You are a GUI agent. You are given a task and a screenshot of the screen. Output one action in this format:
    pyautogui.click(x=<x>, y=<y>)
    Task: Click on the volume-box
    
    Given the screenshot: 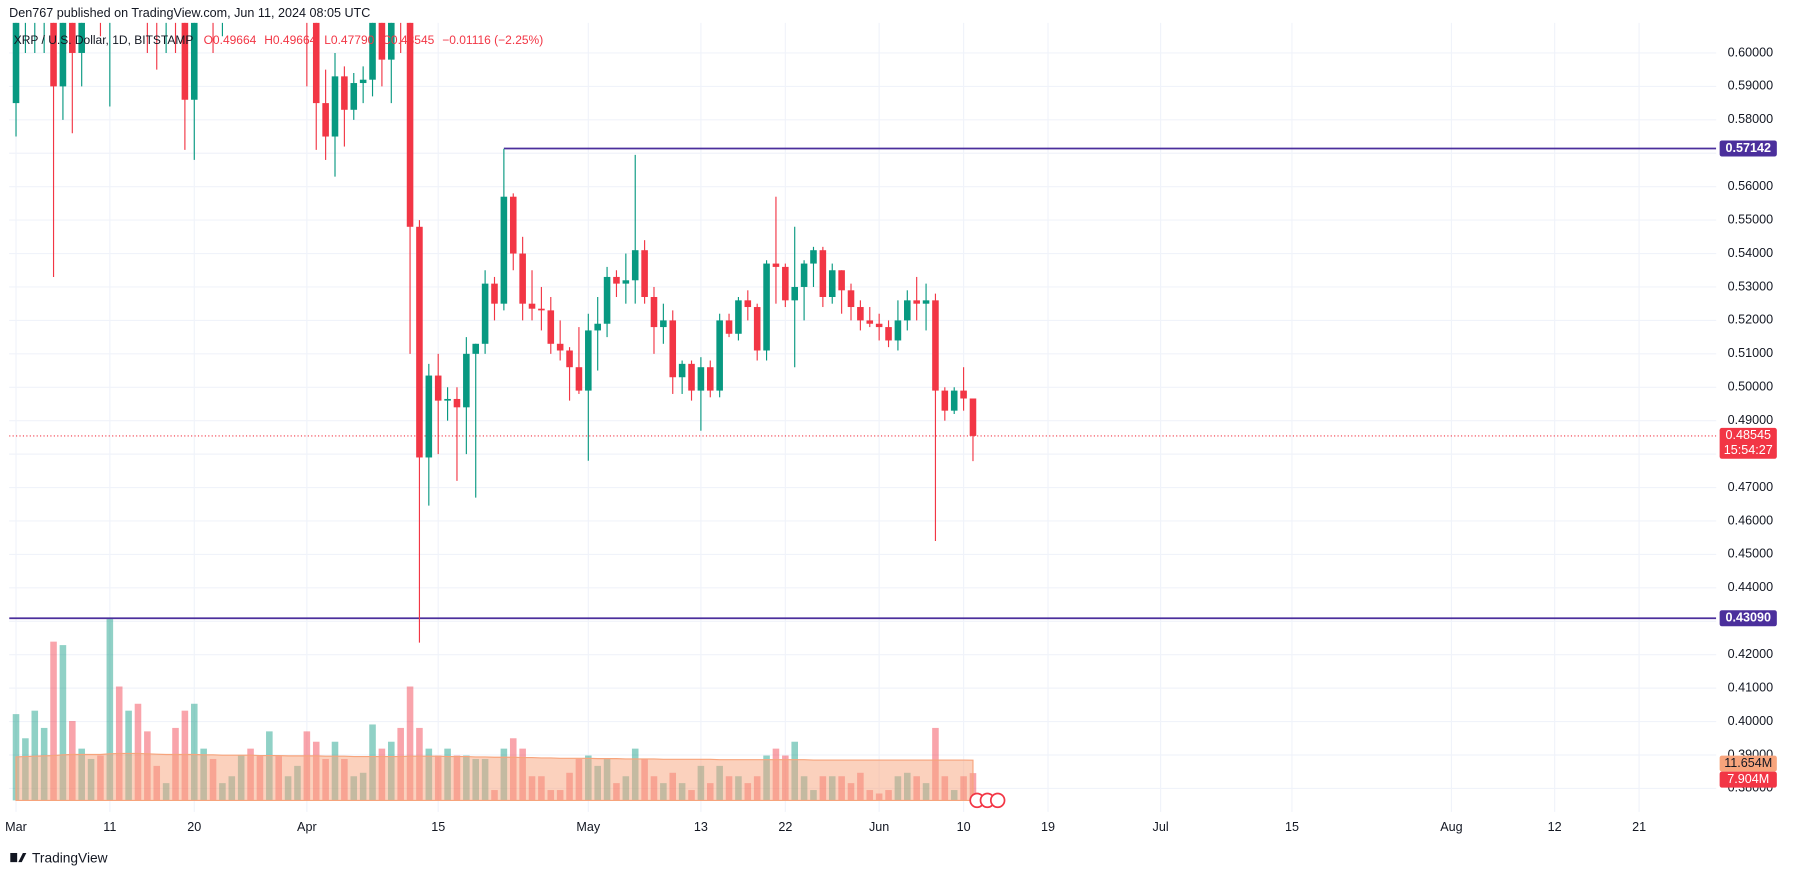 What is the action you would take?
    pyautogui.click(x=1748, y=779)
    